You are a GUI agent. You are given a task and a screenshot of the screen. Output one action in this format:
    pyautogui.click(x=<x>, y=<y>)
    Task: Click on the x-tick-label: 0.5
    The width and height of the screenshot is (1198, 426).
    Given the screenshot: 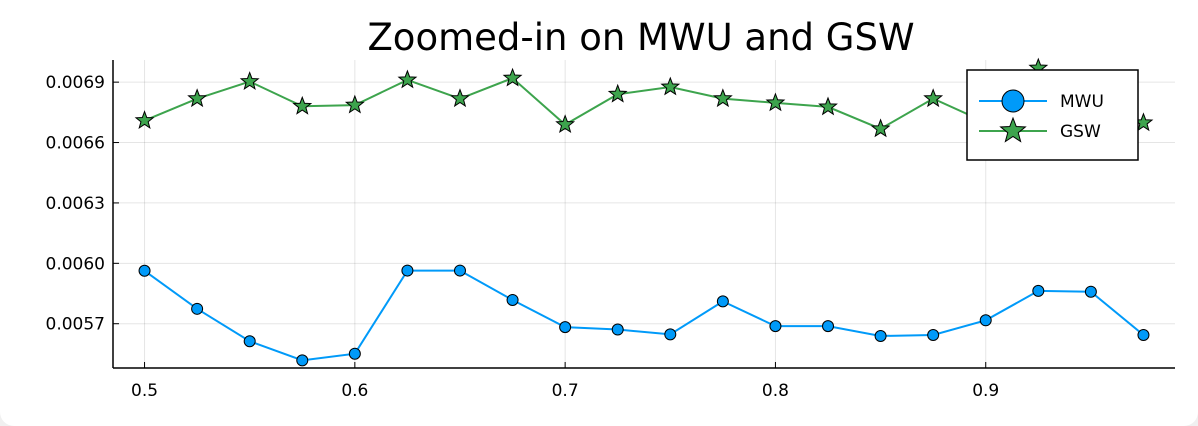 What is the action you would take?
    pyautogui.click(x=144, y=391)
    